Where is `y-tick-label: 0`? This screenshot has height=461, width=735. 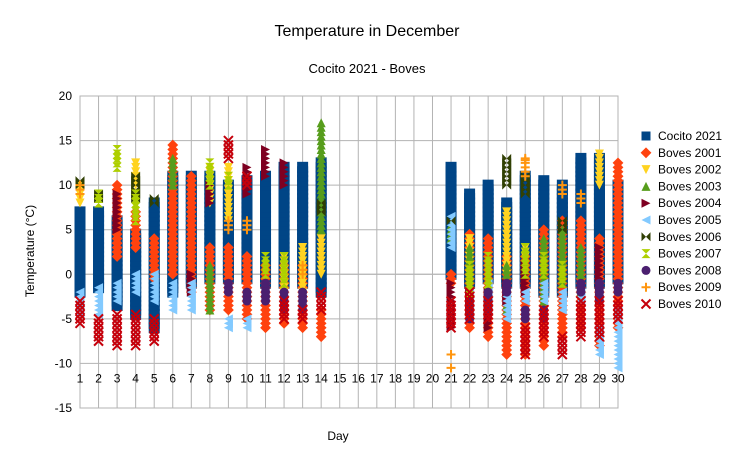 y-tick-label: 0 is located at coordinates (68, 274).